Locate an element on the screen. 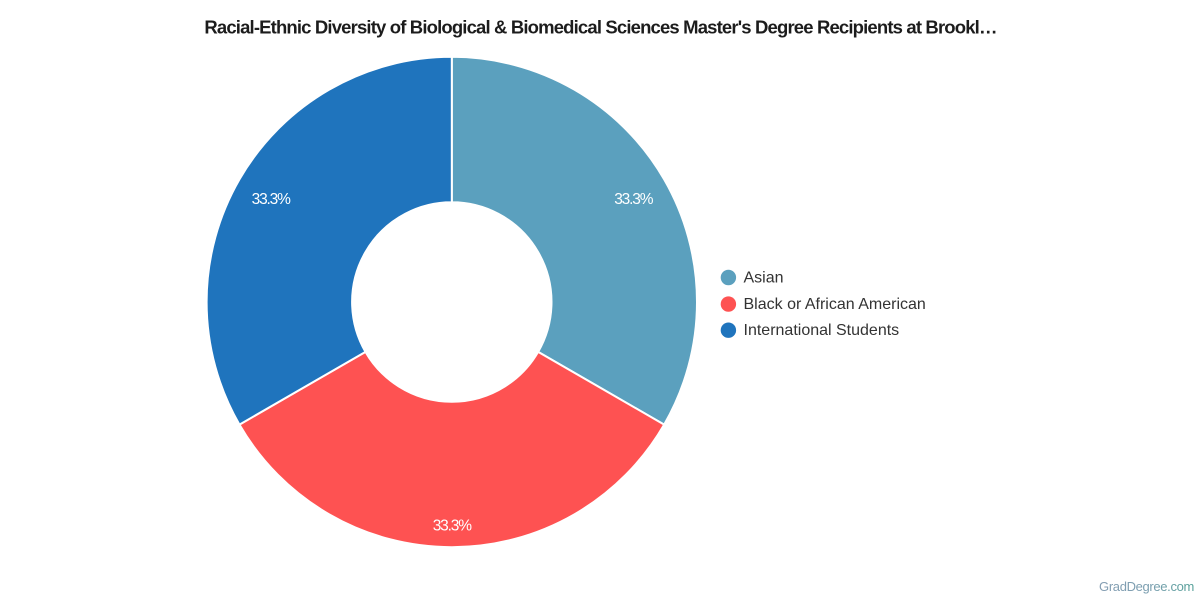 Image resolution: width=1200 pixels, height=600 pixels. svg-text: Asian is located at coordinates (764, 277).